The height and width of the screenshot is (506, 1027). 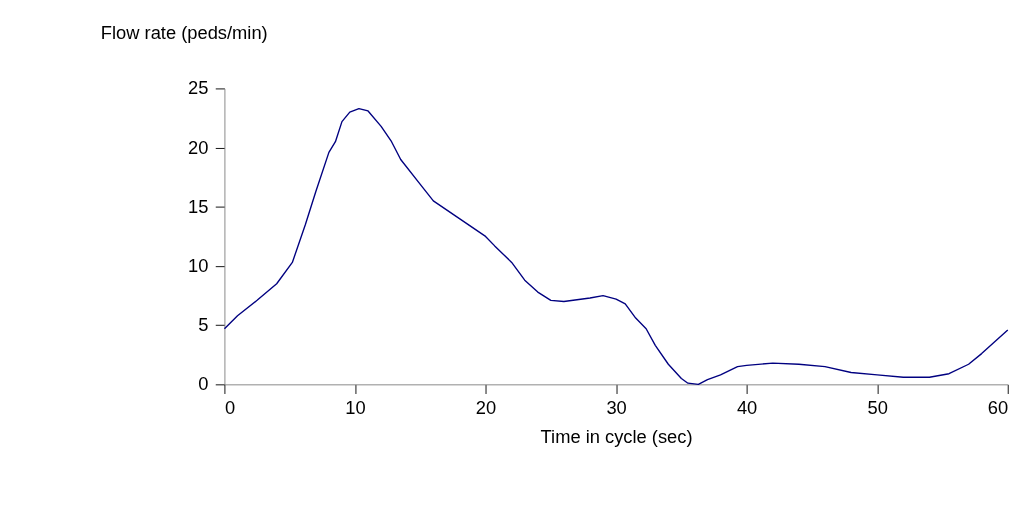 What do you see at coordinates (616, 408) in the screenshot?
I see `x-tick-label: 30` at bounding box center [616, 408].